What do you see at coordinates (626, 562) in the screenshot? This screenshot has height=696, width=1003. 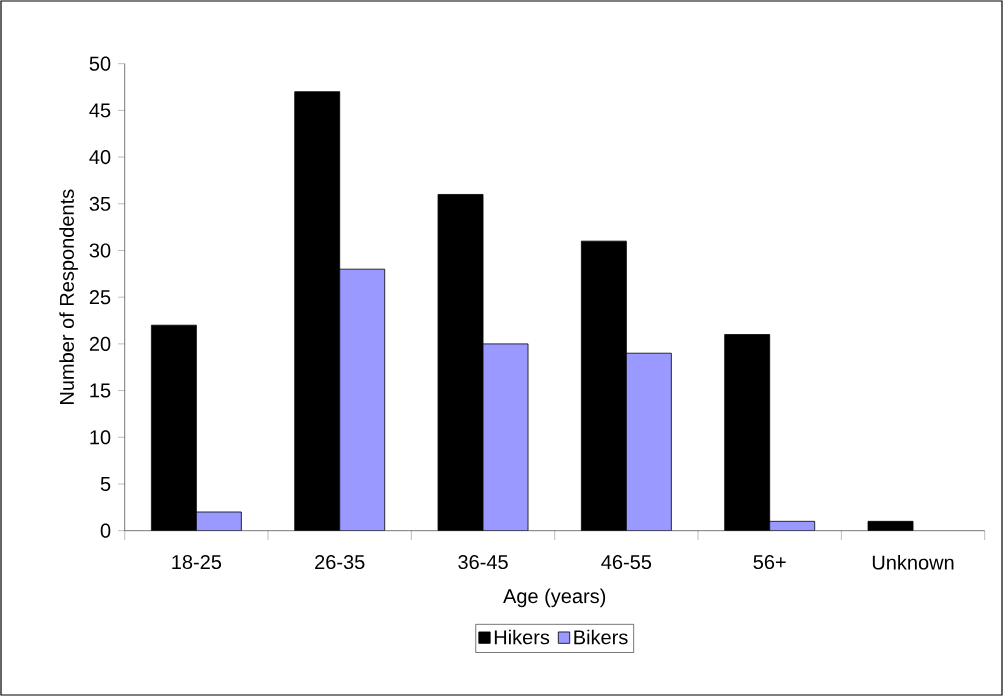 I see `x-tick-label: 46-55` at bounding box center [626, 562].